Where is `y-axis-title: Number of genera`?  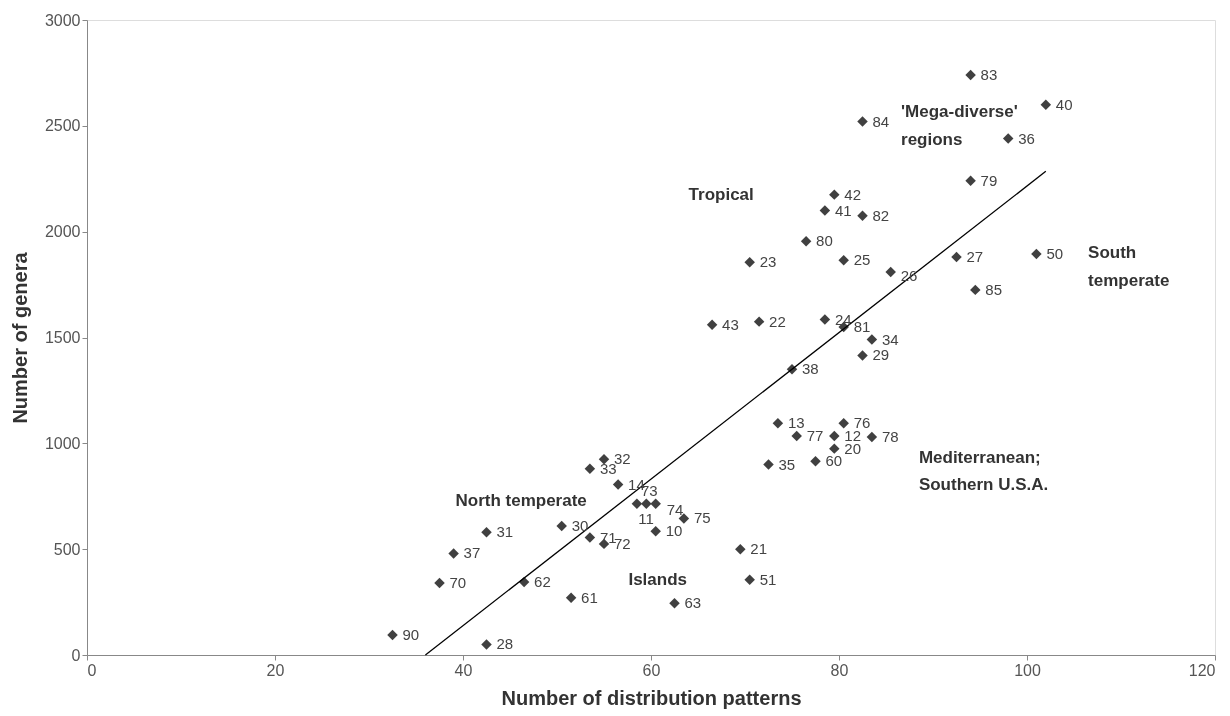
y-axis-title: Number of genera is located at coordinates (19, 337).